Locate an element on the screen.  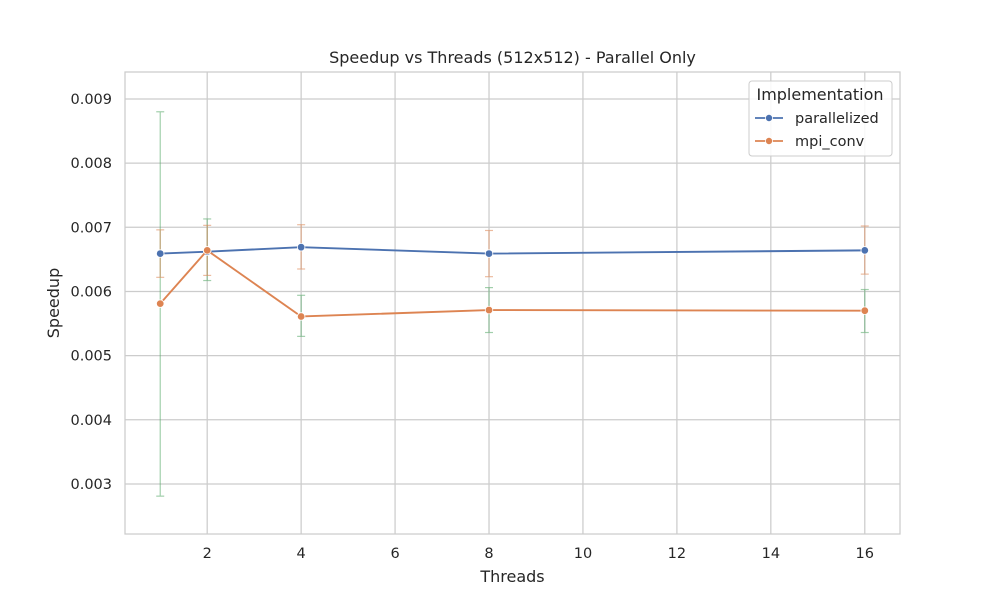
legend-label-mpi-conv: mpi_conv is located at coordinates (830, 142).